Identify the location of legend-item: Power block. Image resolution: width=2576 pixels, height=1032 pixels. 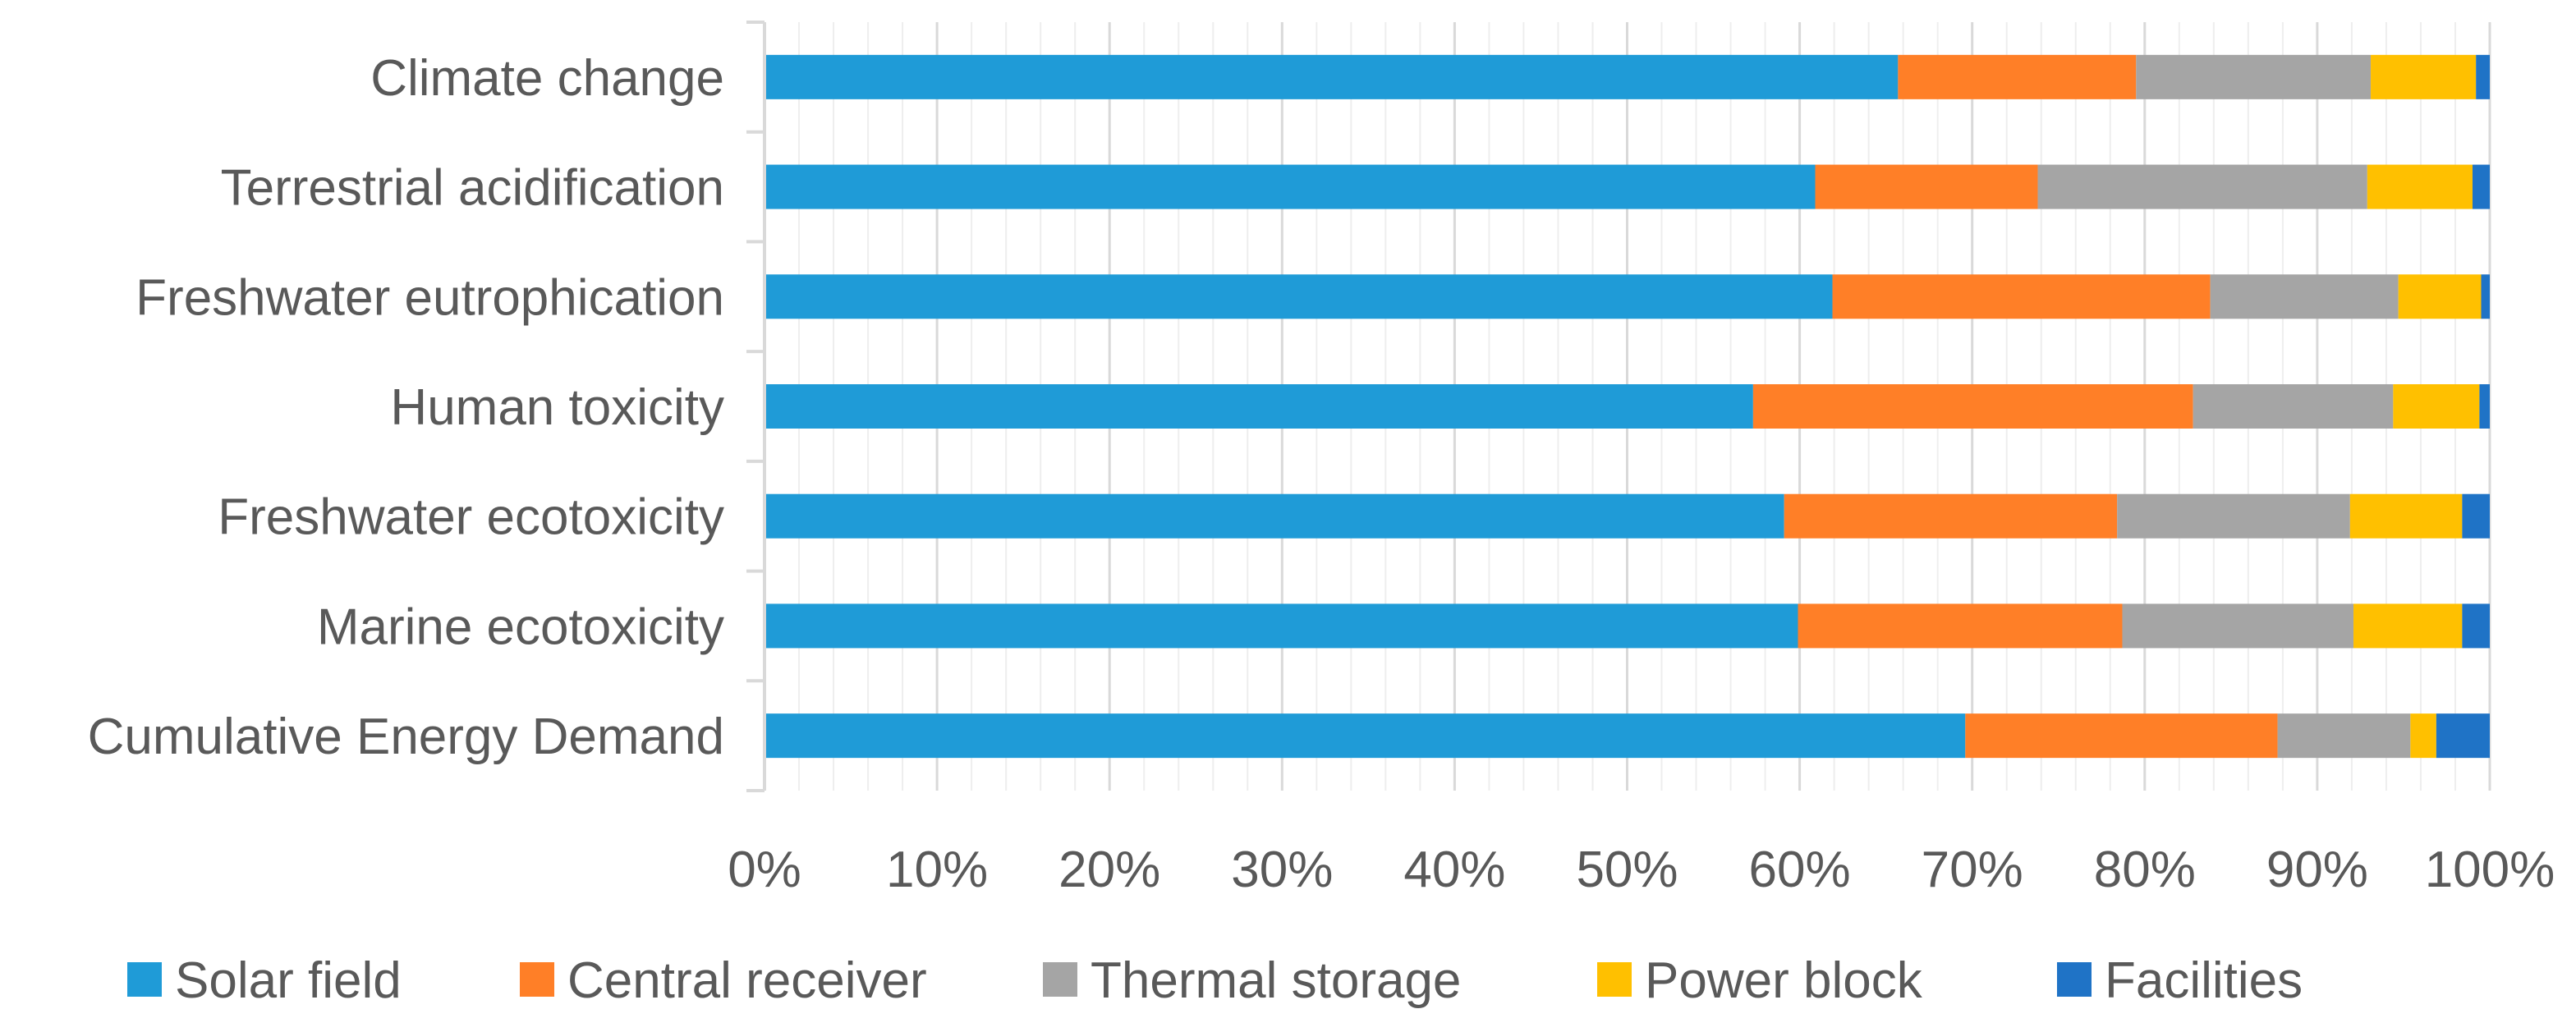
(1760, 980).